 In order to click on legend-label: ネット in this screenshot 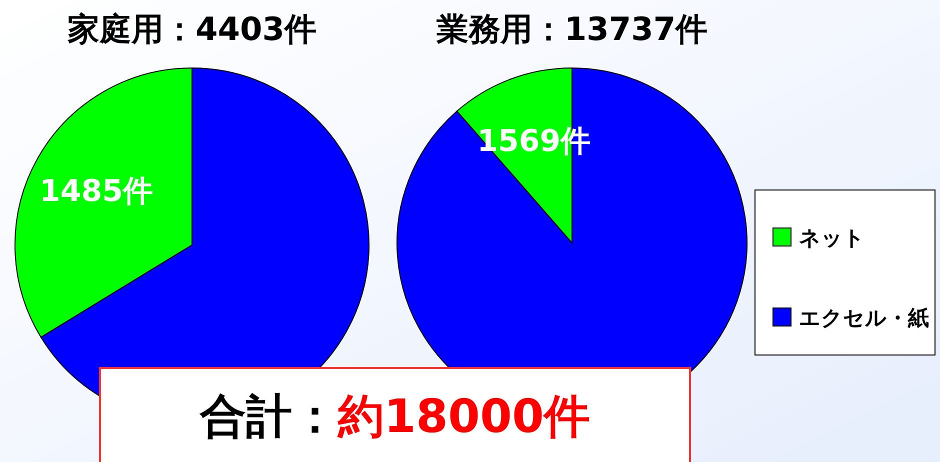, I will do `click(832, 238)`.